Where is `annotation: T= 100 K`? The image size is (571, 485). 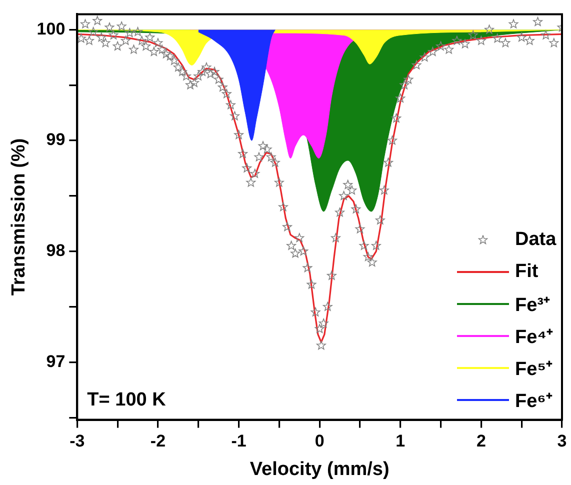 annotation: T= 100 K is located at coordinates (126, 400).